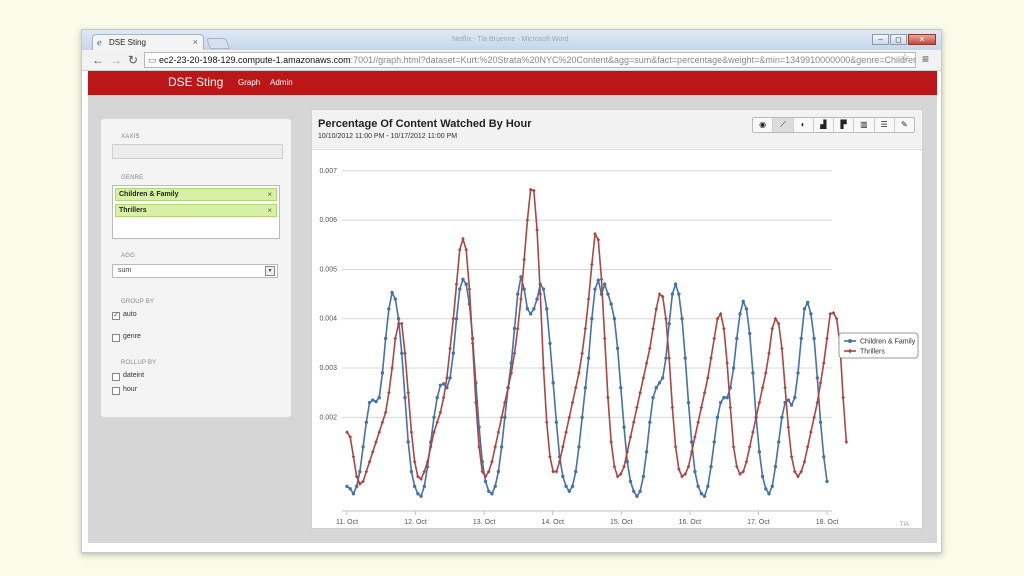  What do you see at coordinates (196, 212) in the screenshot?
I see `genre-multiselect: Children & Family × Thrillers ×` at bounding box center [196, 212].